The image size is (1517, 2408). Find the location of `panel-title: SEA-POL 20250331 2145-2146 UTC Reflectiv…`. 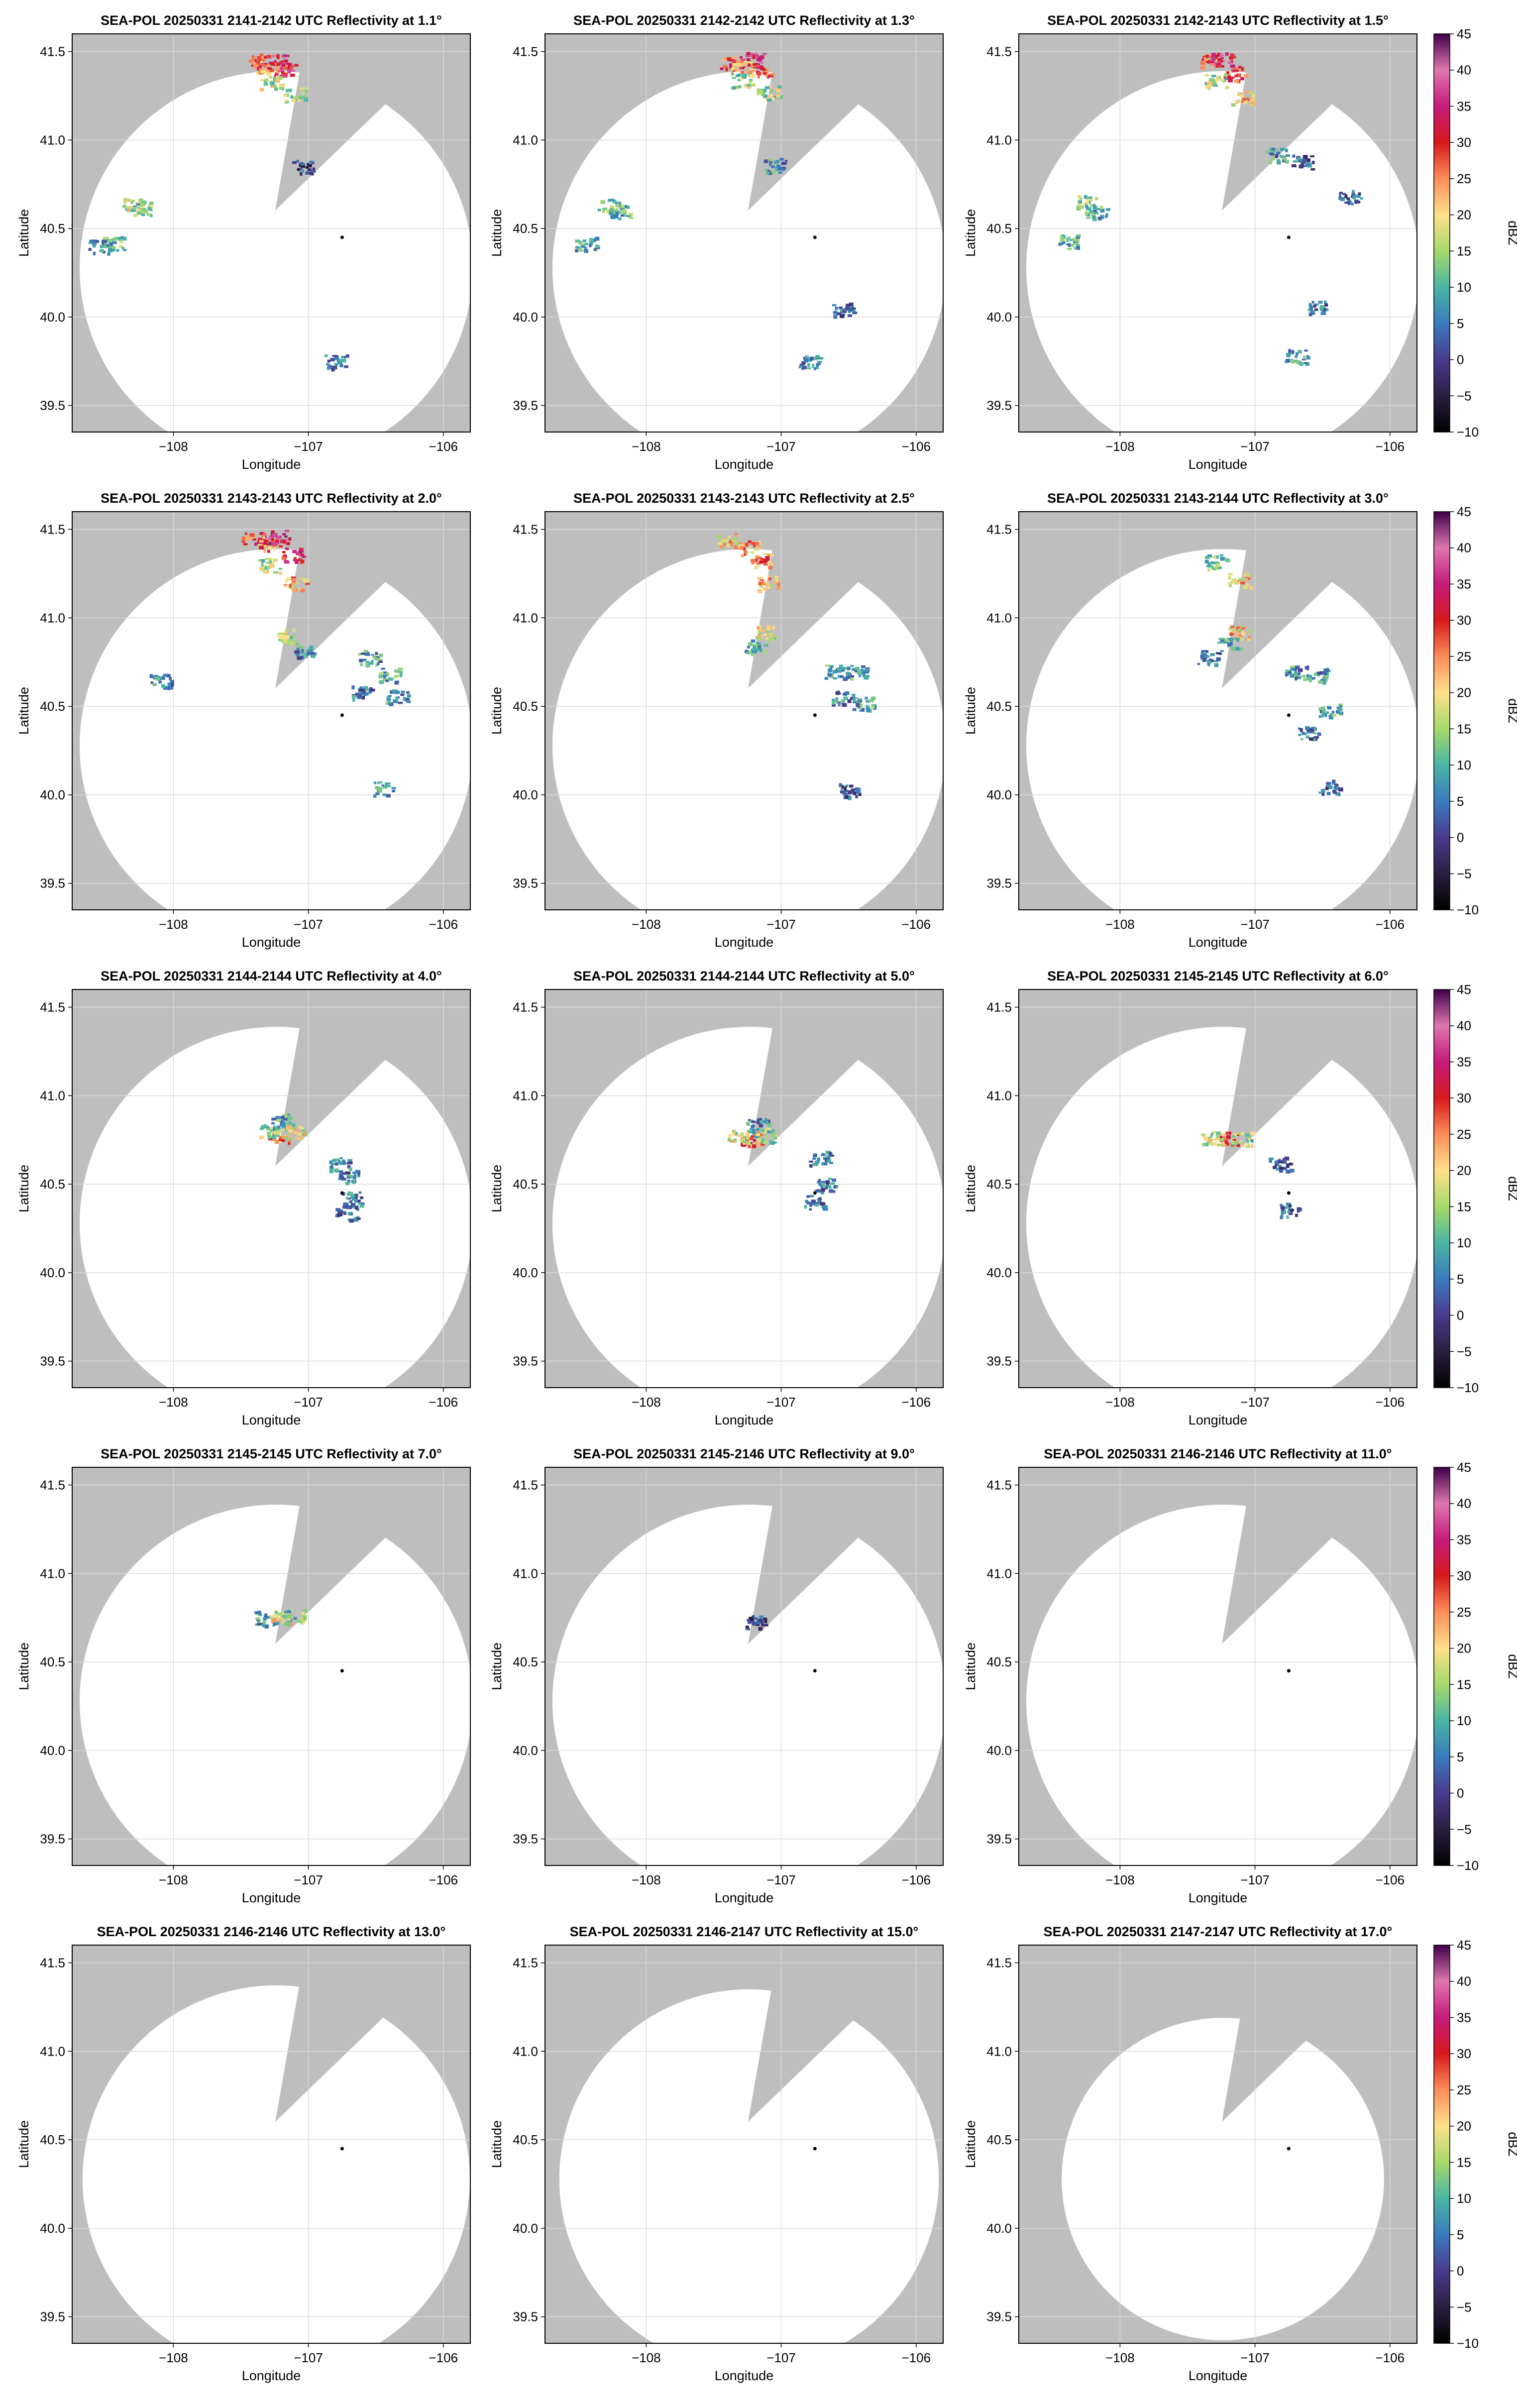

panel-title: SEA-POL 20250331 2145-2146 UTC Reflectiv… is located at coordinates (744, 1453).